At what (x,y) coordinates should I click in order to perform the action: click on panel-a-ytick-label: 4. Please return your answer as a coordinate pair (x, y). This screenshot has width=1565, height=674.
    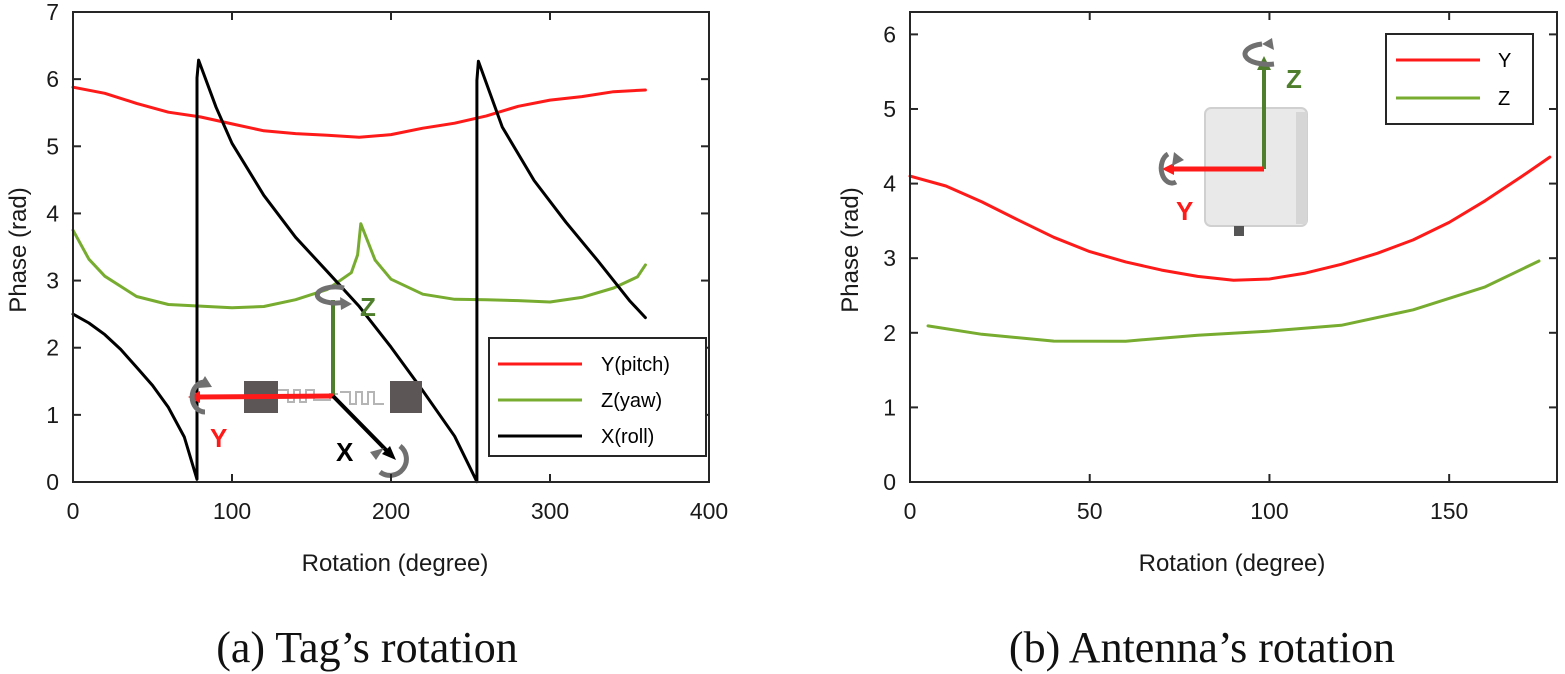
    Looking at the image, I should click on (52, 213).